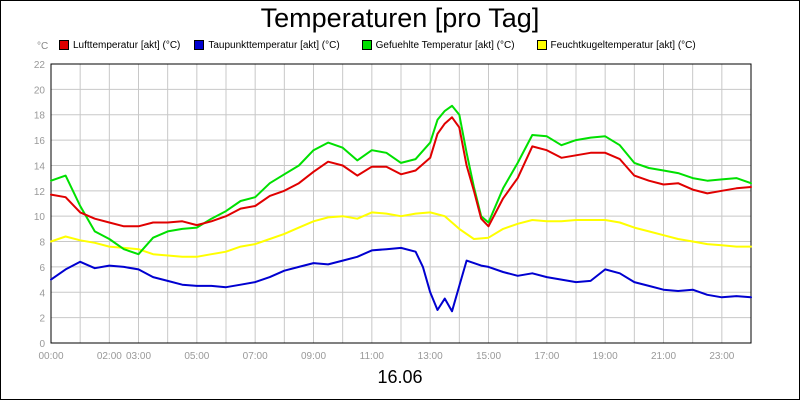 This screenshot has height=400, width=800. Describe the element at coordinates (40, 141) in the screenshot. I see `y-tick-label: 16` at that location.